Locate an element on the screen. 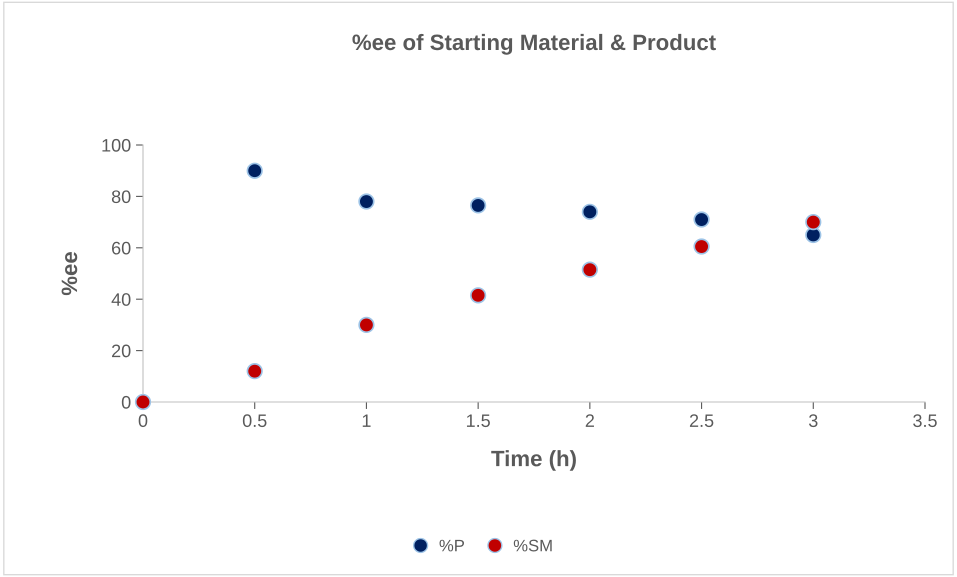 The image size is (957, 577). x-tick-label: 3 is located at coordinates (813, 421).